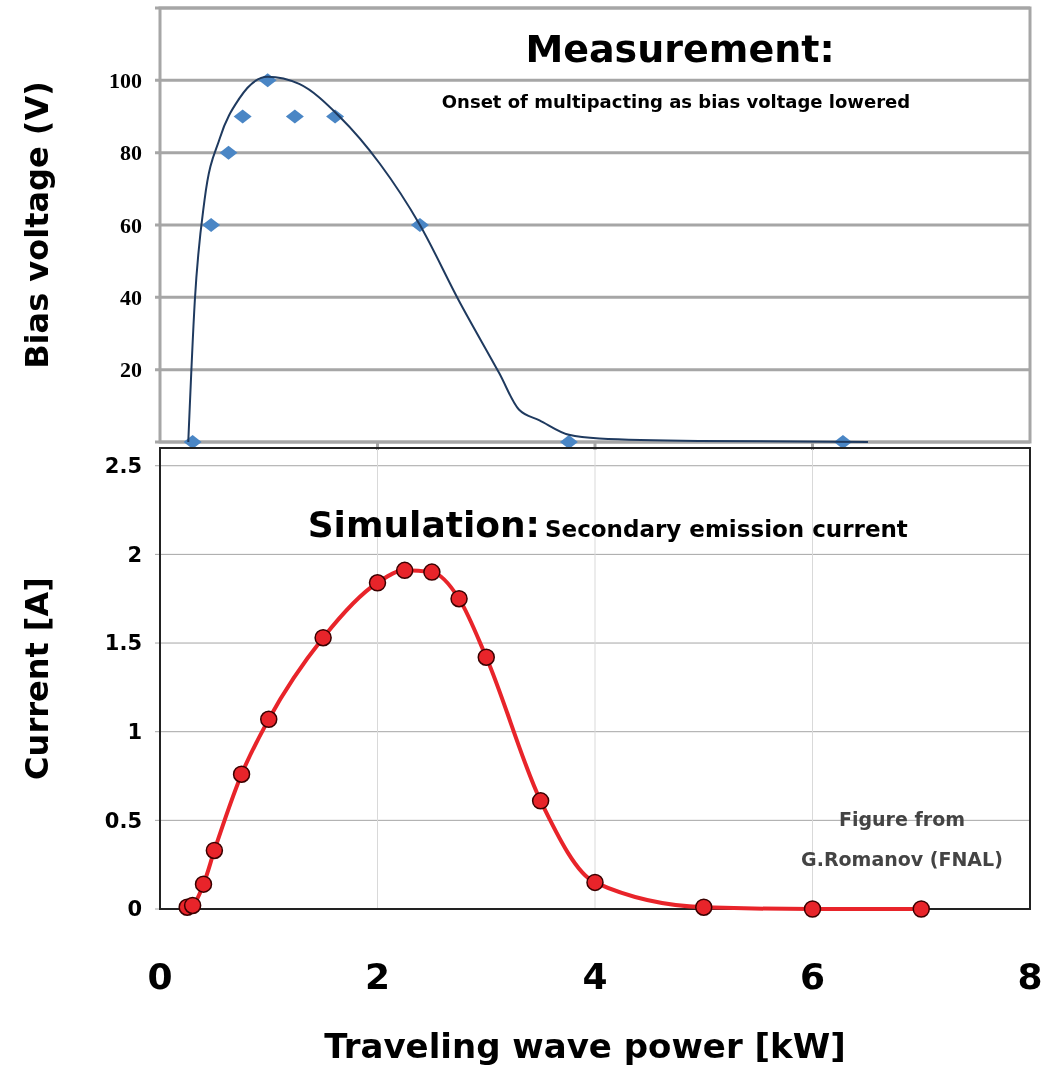  Describe the element at coordinates (131, 153) in the screenshot. I see `y-tick-label: 80` at that location.